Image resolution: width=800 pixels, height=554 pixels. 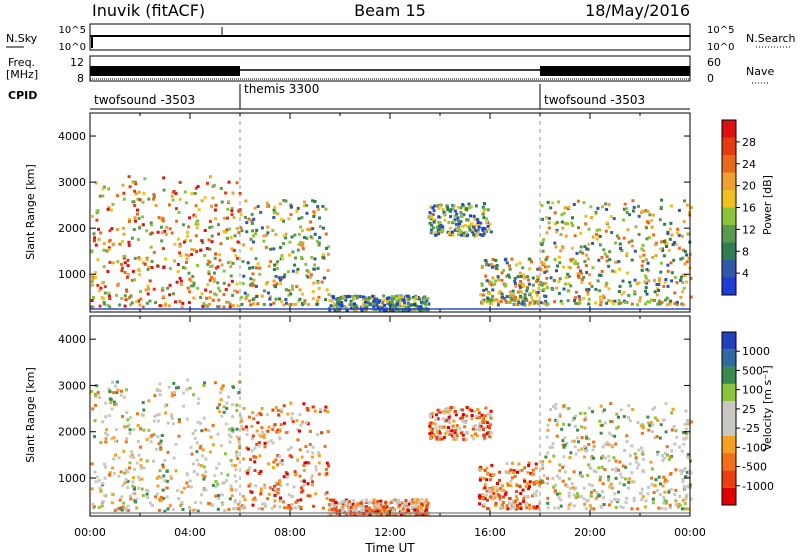 What do you see at coordinates (77, 62) in the screenshot?
I see `freq-tick-top: 12` at bounding box center [77, 62].